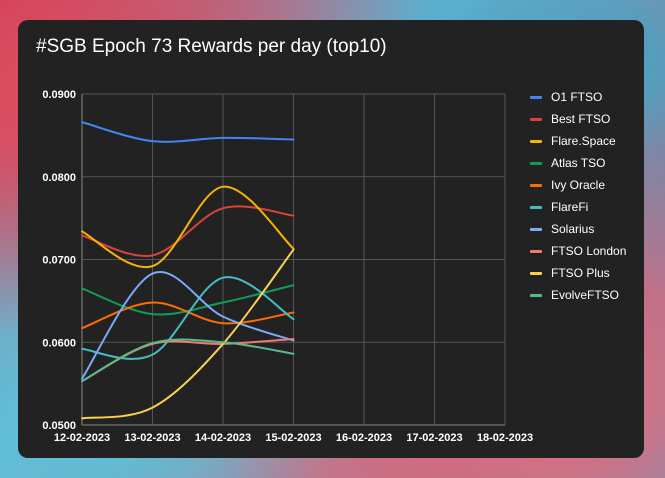 This screenshot has width=665, height=478. I want to click on legend-item-6: Solarius, so click(578, 229).